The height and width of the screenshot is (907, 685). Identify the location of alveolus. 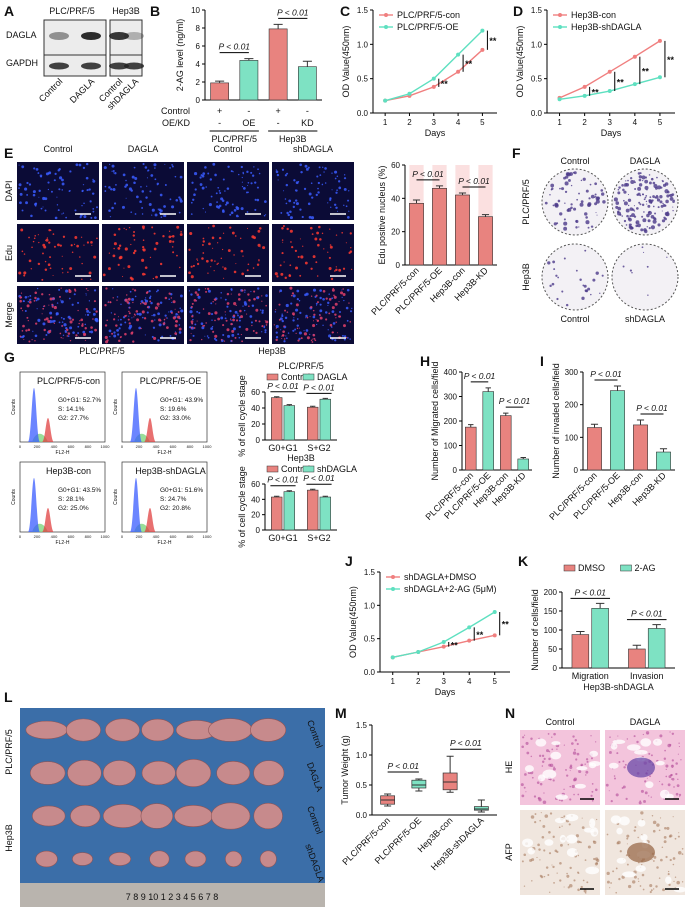
(616, 819).